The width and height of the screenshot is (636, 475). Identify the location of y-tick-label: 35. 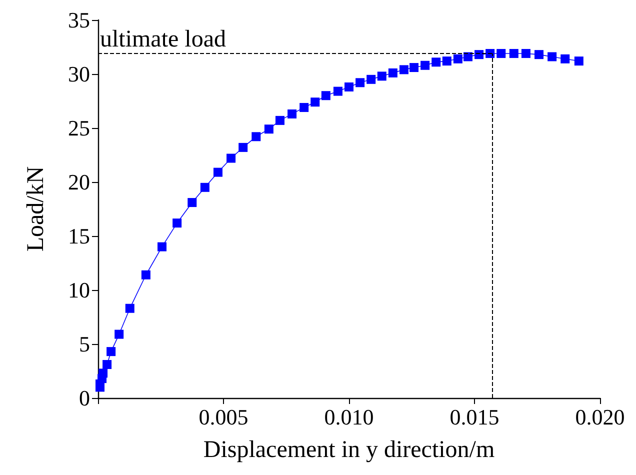
(79, 20).